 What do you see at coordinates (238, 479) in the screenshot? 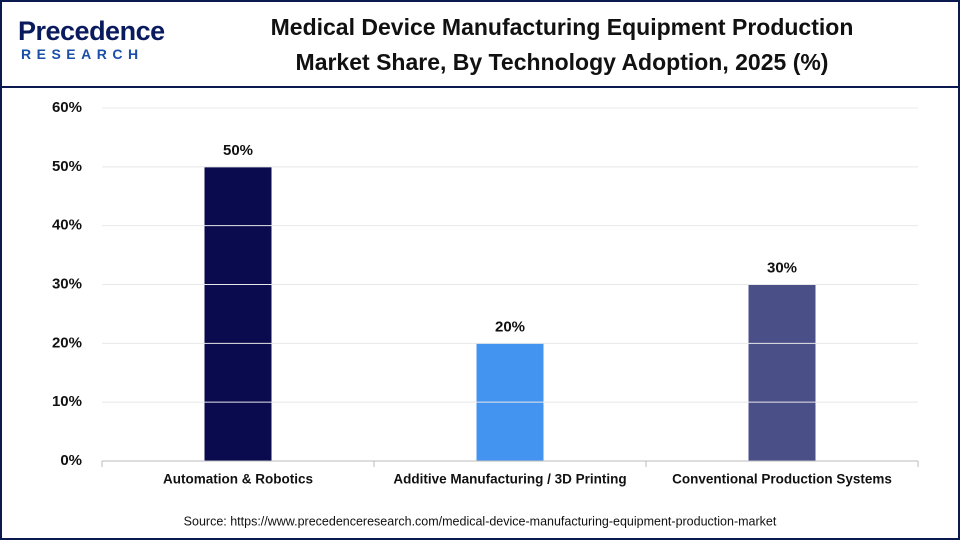
I see `x-tick-label: Automation & Robotics` at bounding box center [238, 479].